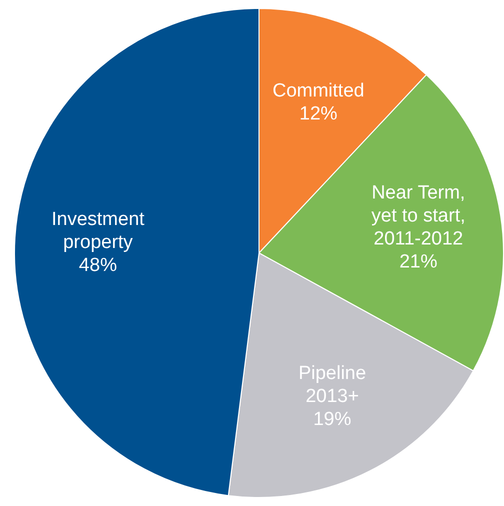 The width and height of the screenshot is (504, 506). I want to click on data-label: 12%, so click(318, 114).